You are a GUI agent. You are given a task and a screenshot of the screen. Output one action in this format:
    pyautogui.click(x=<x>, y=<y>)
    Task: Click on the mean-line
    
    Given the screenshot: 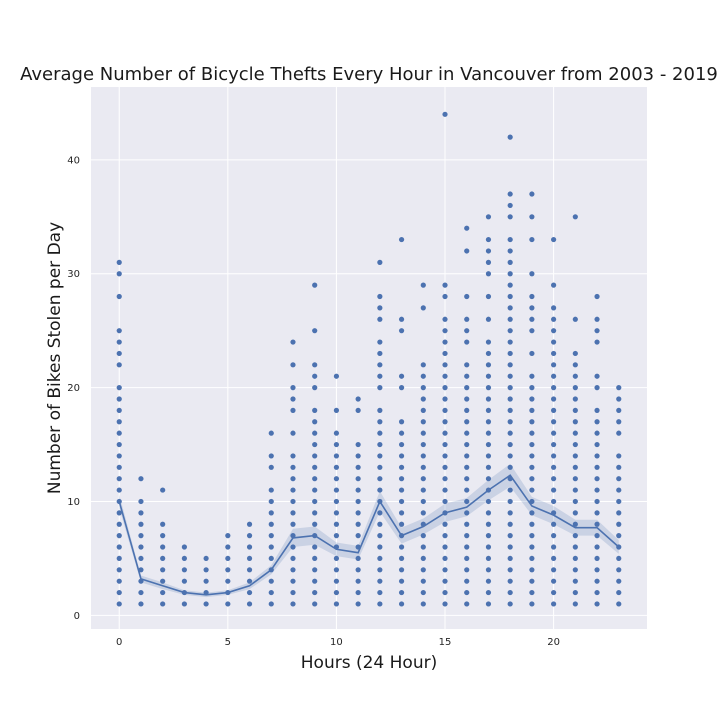 What is the action you would take?
    pyautogui.click(x=369, y=535)
    